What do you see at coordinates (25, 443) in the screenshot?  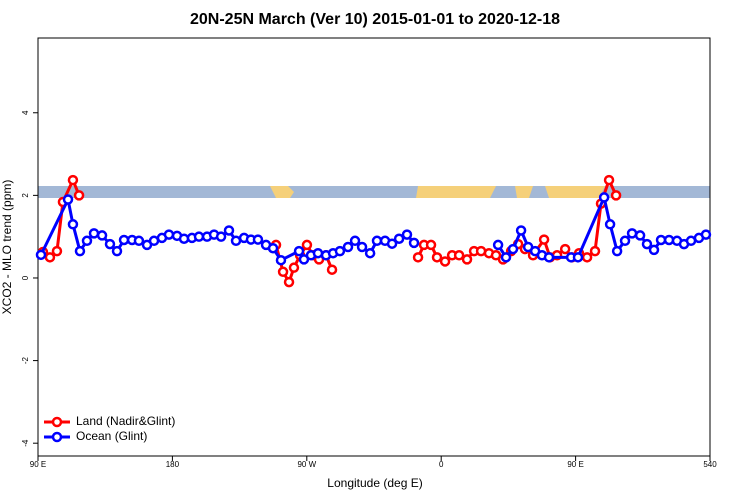 I see `y-tick-label: -4` at bounding box center [25, 443].